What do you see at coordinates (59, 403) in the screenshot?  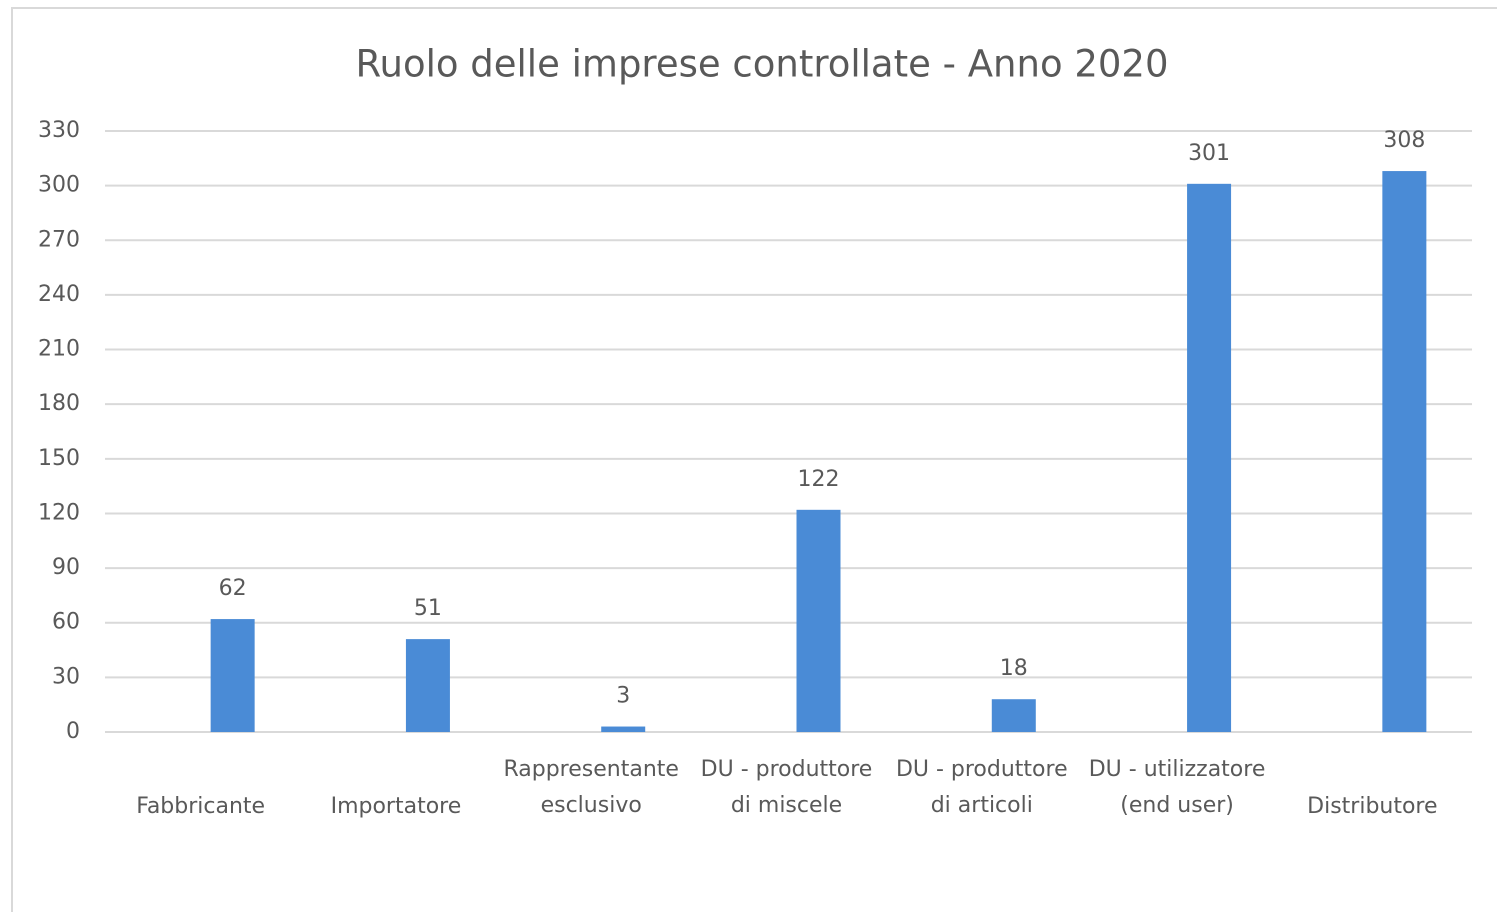 I see `y-tick-label: 180` at bounding box center [59, 403].